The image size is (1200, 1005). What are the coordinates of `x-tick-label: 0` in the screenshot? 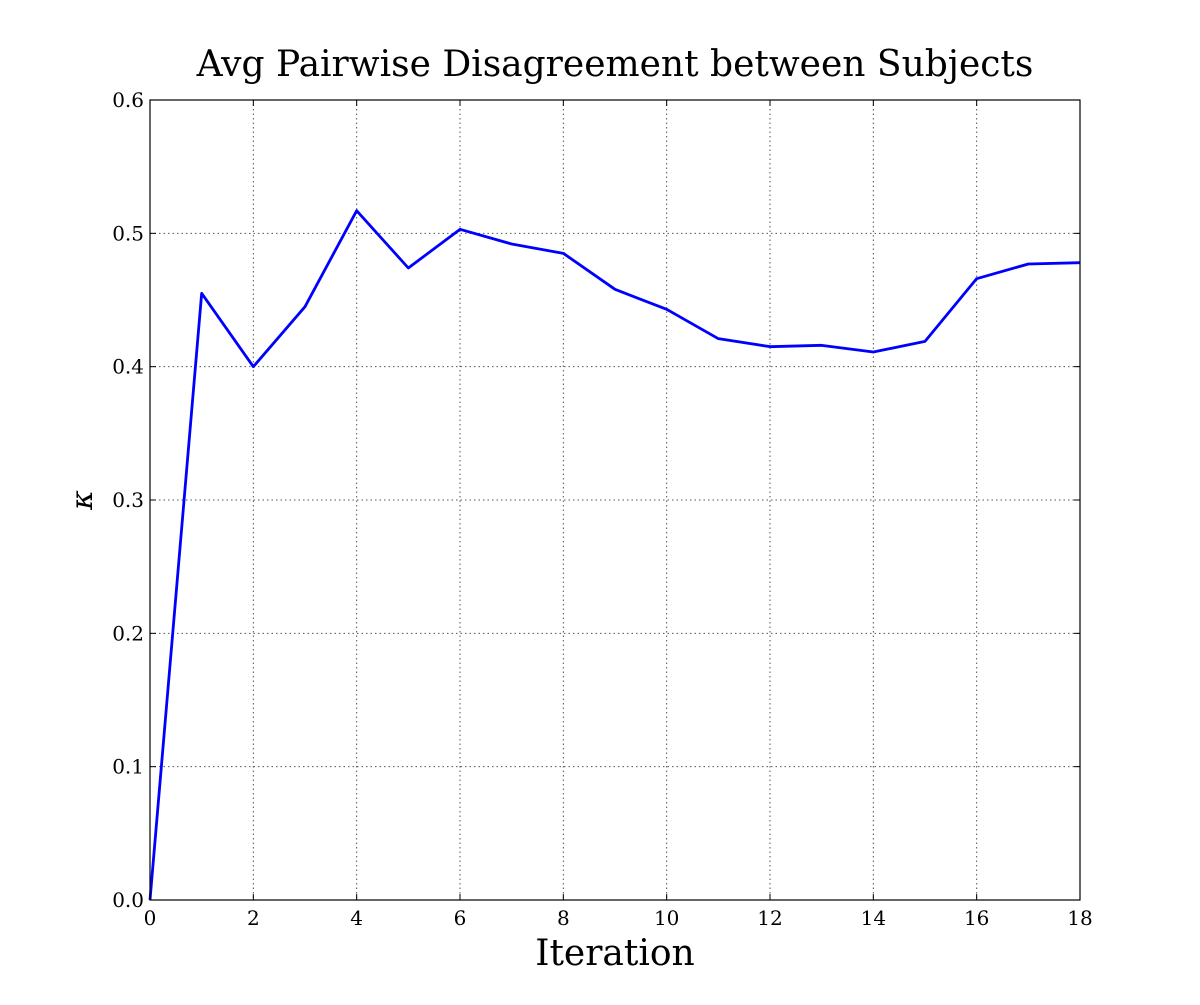 It's located at (150, 918).